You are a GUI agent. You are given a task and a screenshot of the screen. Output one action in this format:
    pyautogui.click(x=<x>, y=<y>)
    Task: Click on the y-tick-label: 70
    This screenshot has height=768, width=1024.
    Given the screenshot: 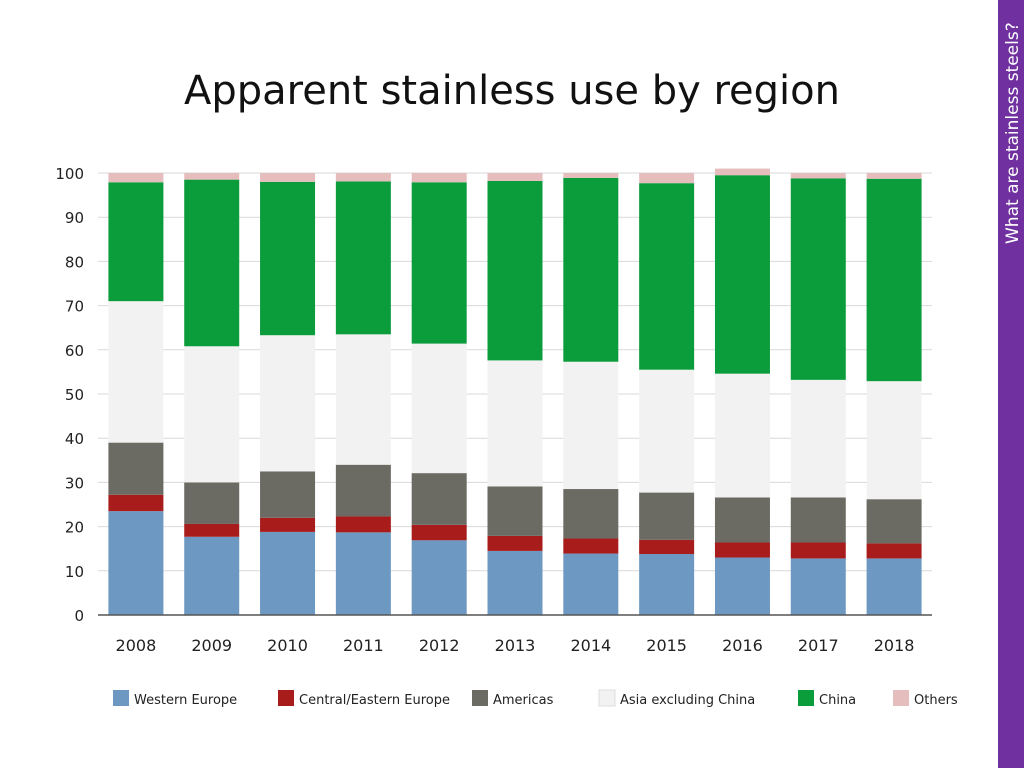 What is the action you would take?
    pyautogui.click(x=74, y=307)
    